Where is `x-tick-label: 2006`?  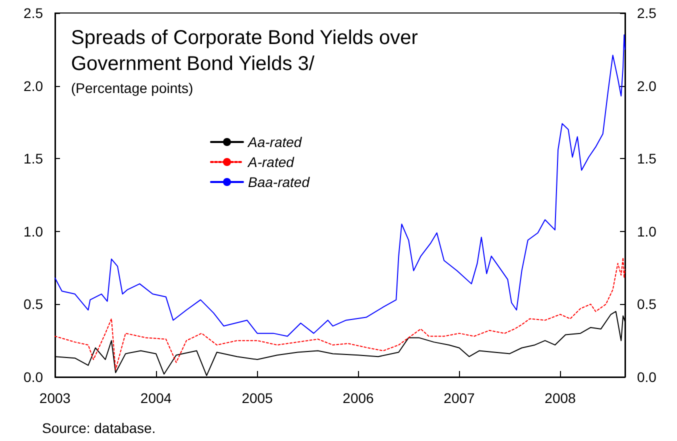 x-tick-label: 2006 is located at coordinates (358, 398).